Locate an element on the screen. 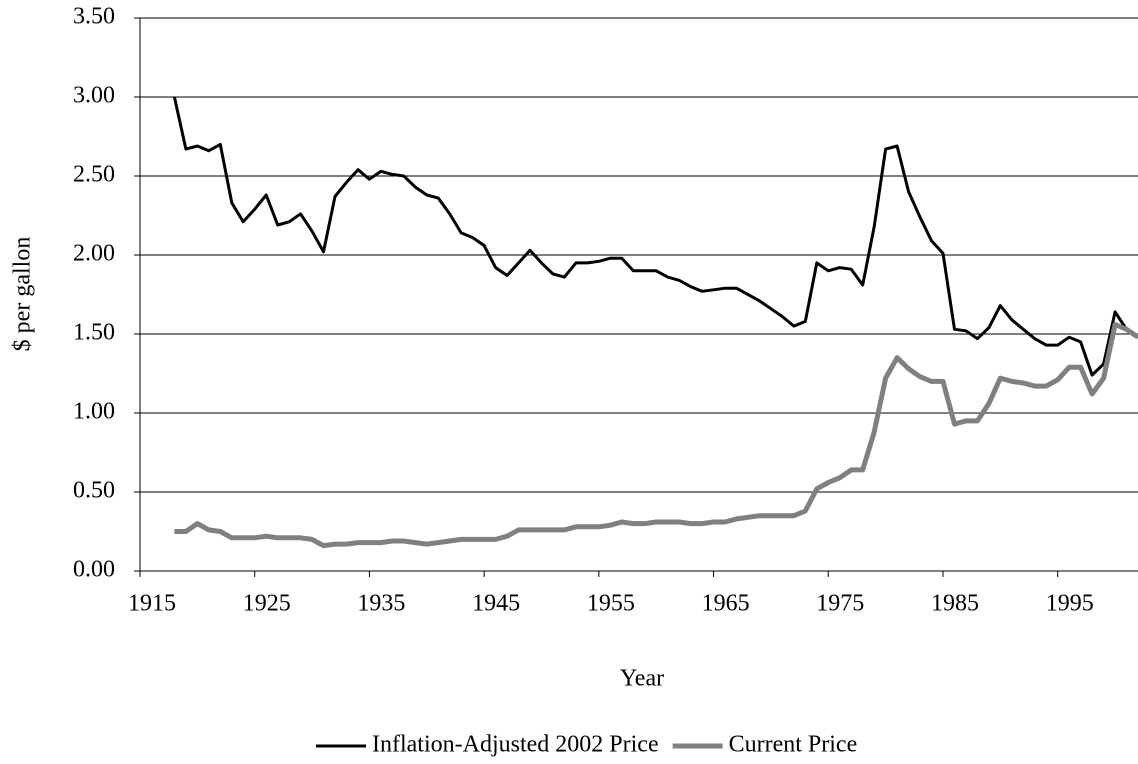 This screenshot has width=1138, height=764. x-tick-label: 1965 is located at coordinates (726, 604).